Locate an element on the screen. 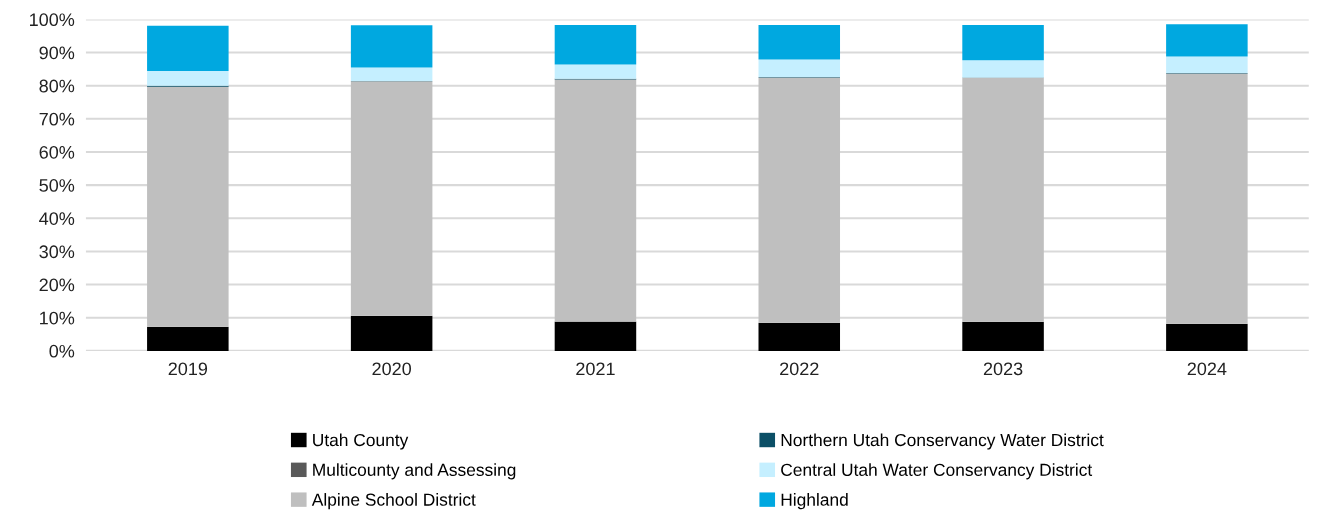 This screenshot has width=1322, height=510. x-tick-label: 2019 is located at coordinates (188, 369).